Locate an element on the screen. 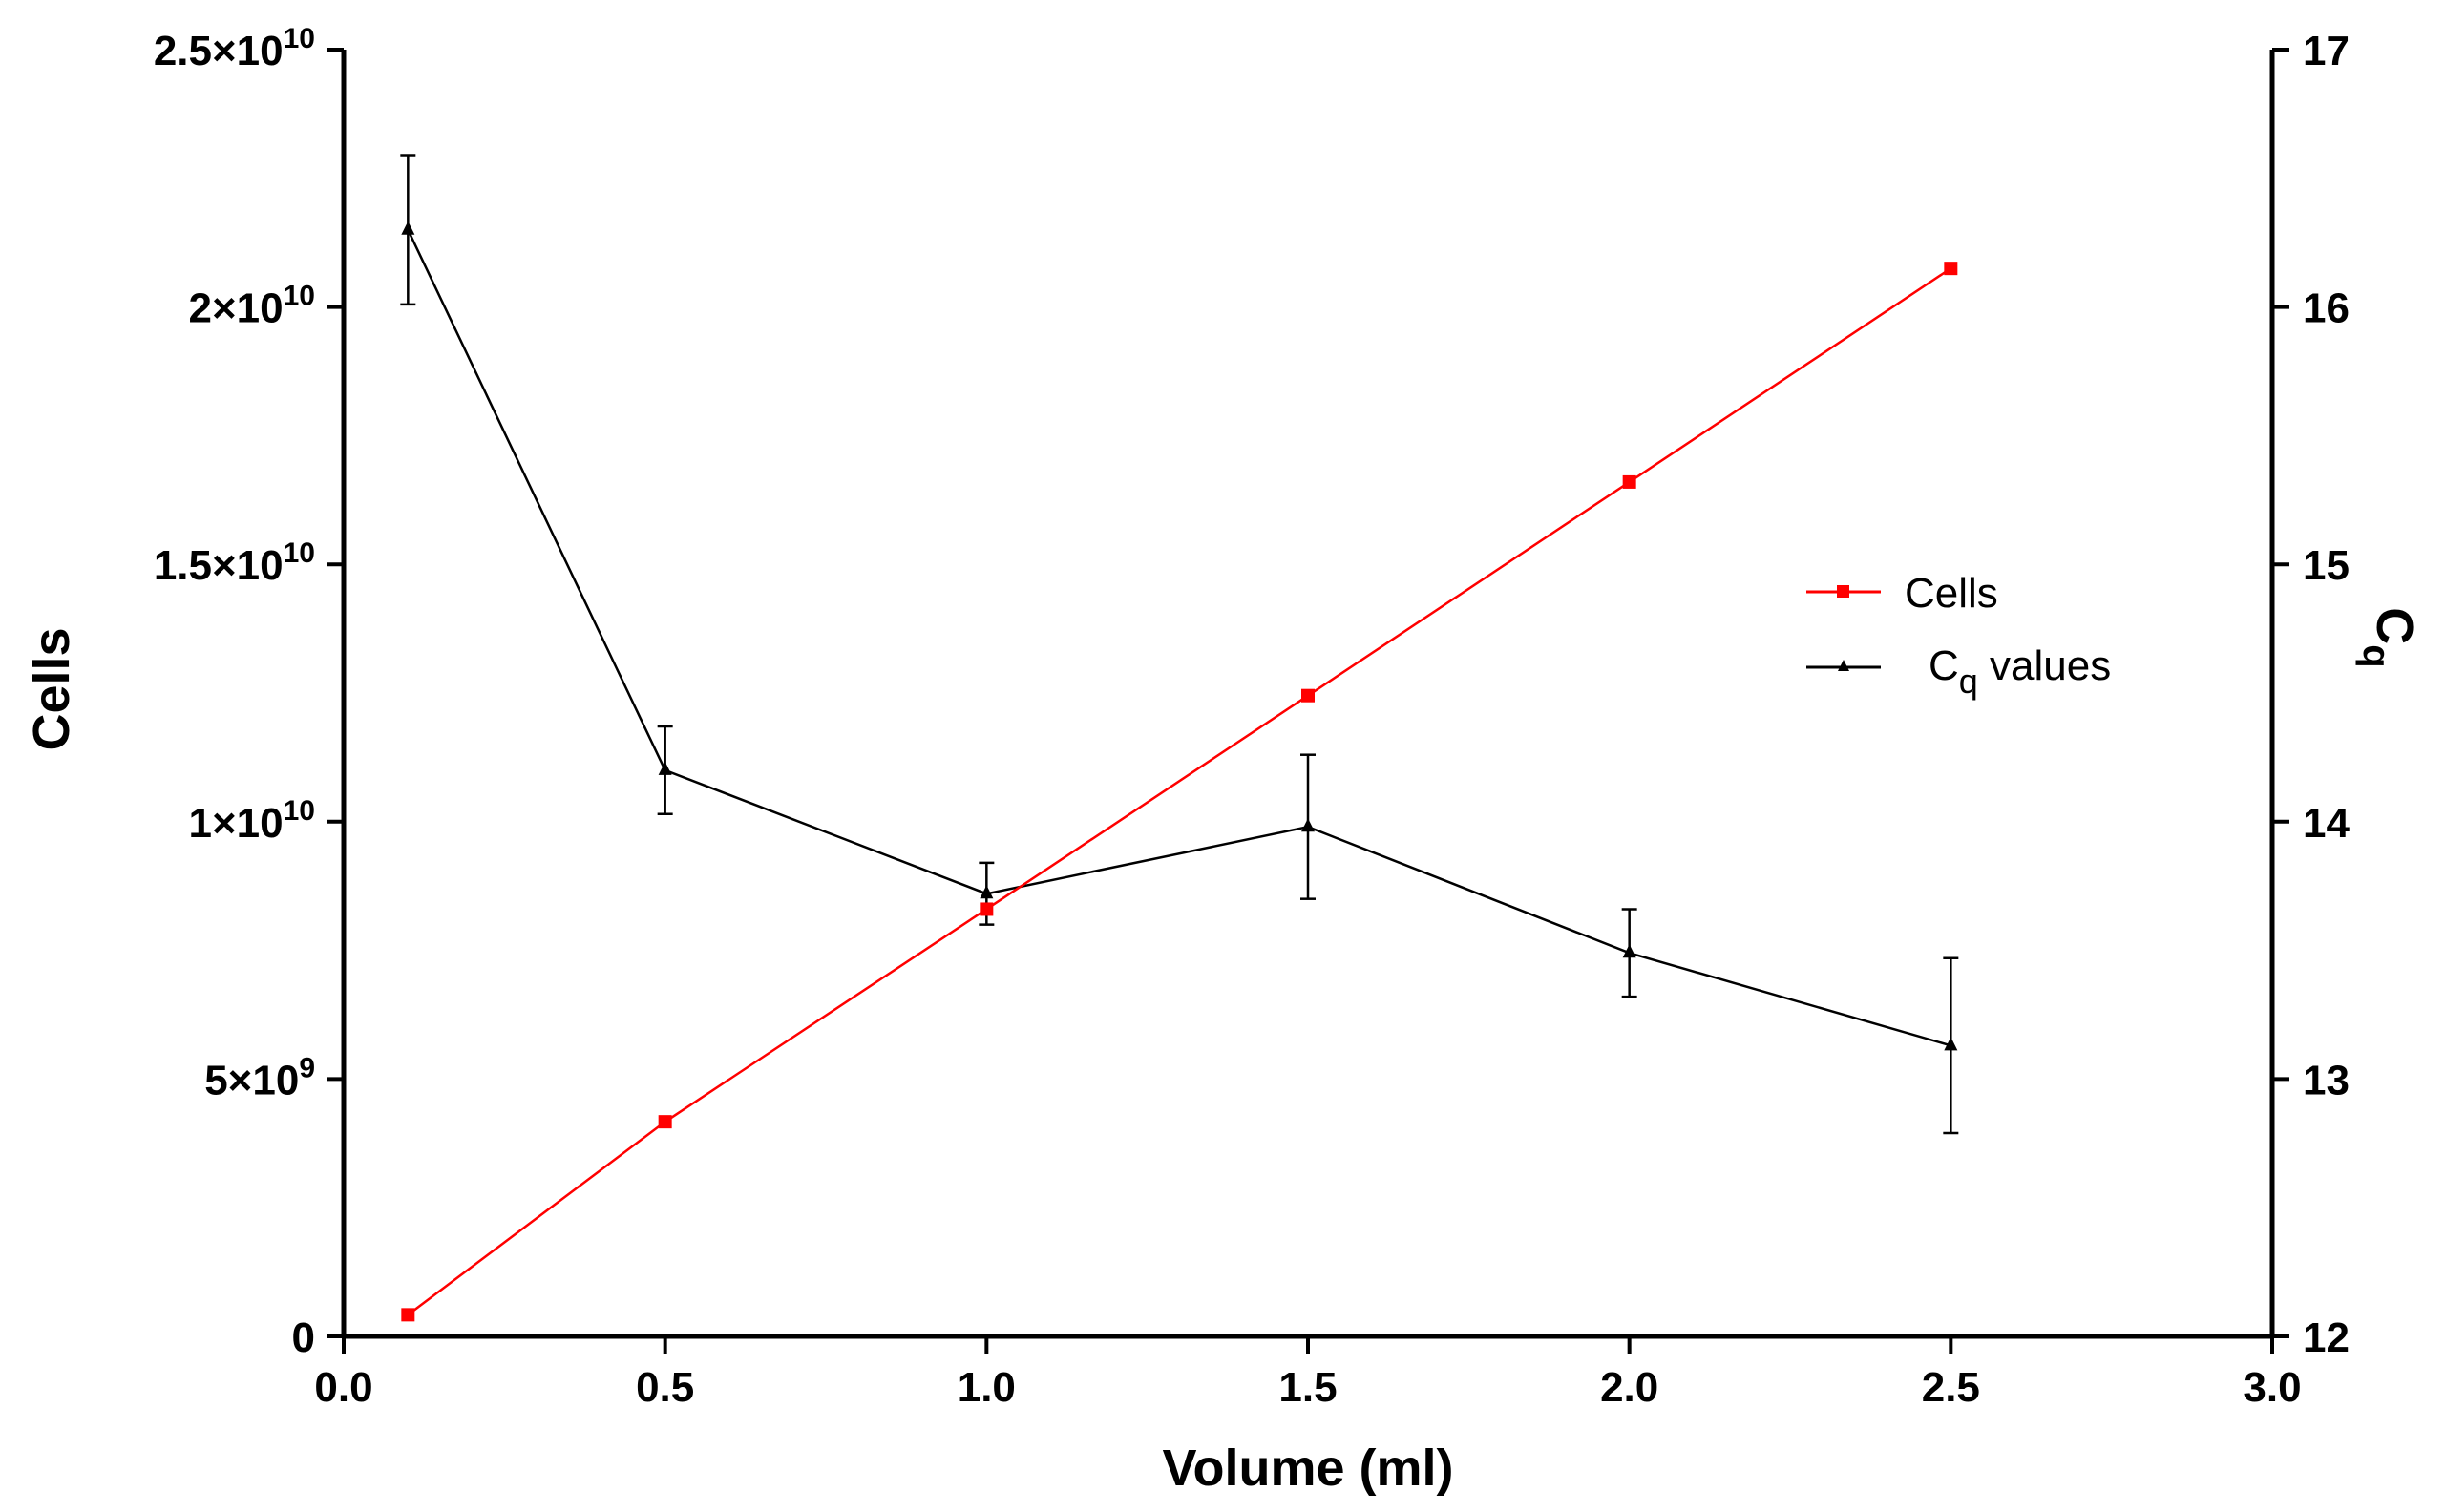 This screenshot has width=2446, height=1512. y-right-tick-label: 17 is located at coordinates (2326, 51).